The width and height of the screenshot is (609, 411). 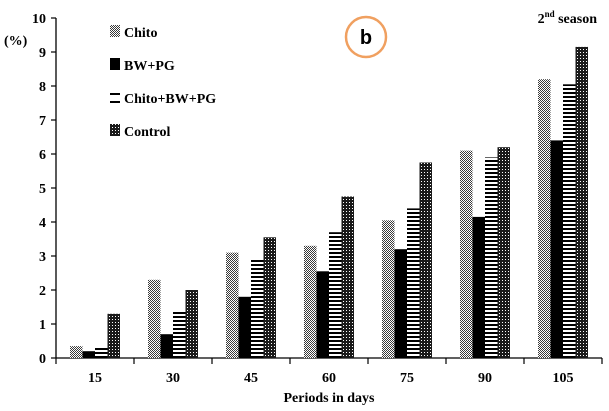 What do you see at coordinates (147, 132) in the screenshot?
I see `legend-label: Control` at bounding box center [147, 132].